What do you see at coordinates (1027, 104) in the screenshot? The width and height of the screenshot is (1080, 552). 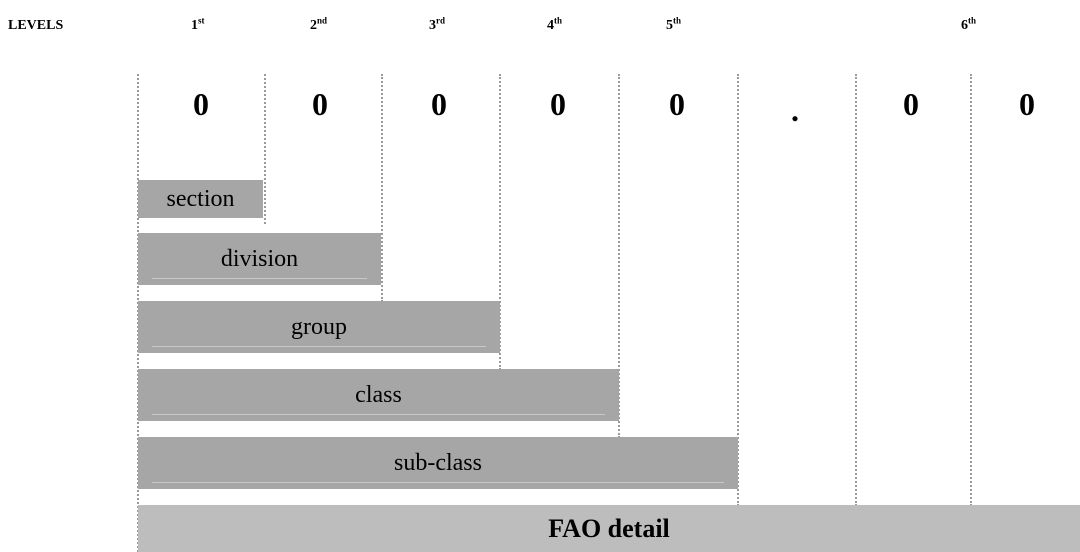 I see `code-digit-7: 0` at bounding box center [1027, 104].